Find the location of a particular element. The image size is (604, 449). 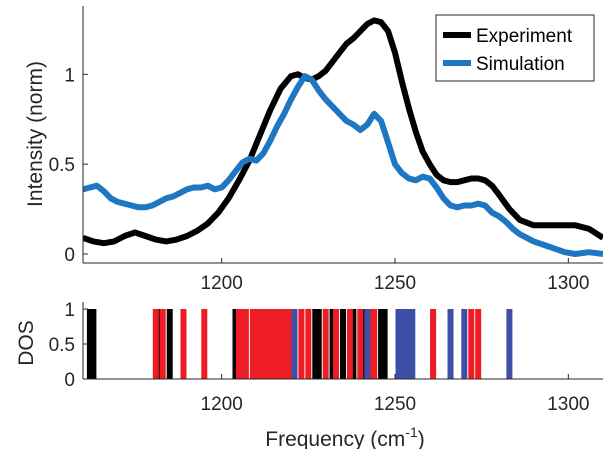

x-axis-label-close: ) is located at coordinates (421, 438).